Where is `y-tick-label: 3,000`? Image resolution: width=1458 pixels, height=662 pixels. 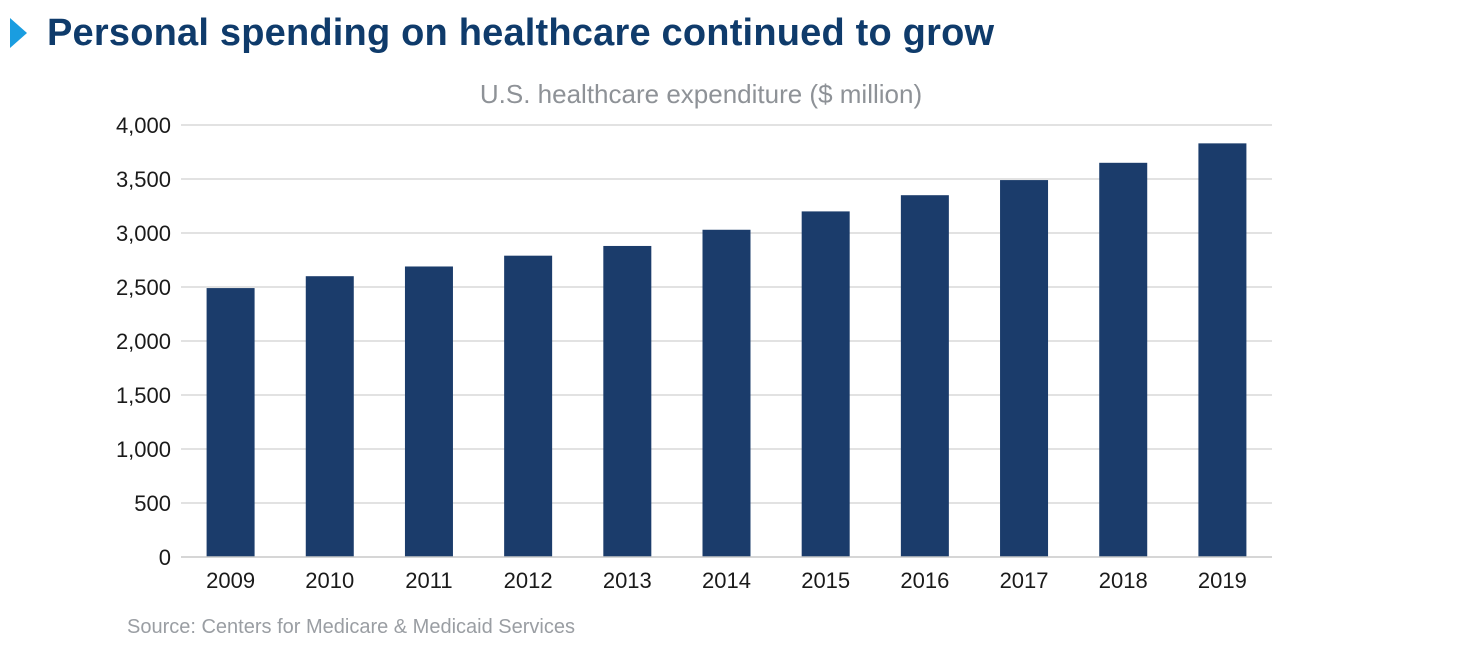 y-tick-label: 3,000 is located at coordinates (143, 233).